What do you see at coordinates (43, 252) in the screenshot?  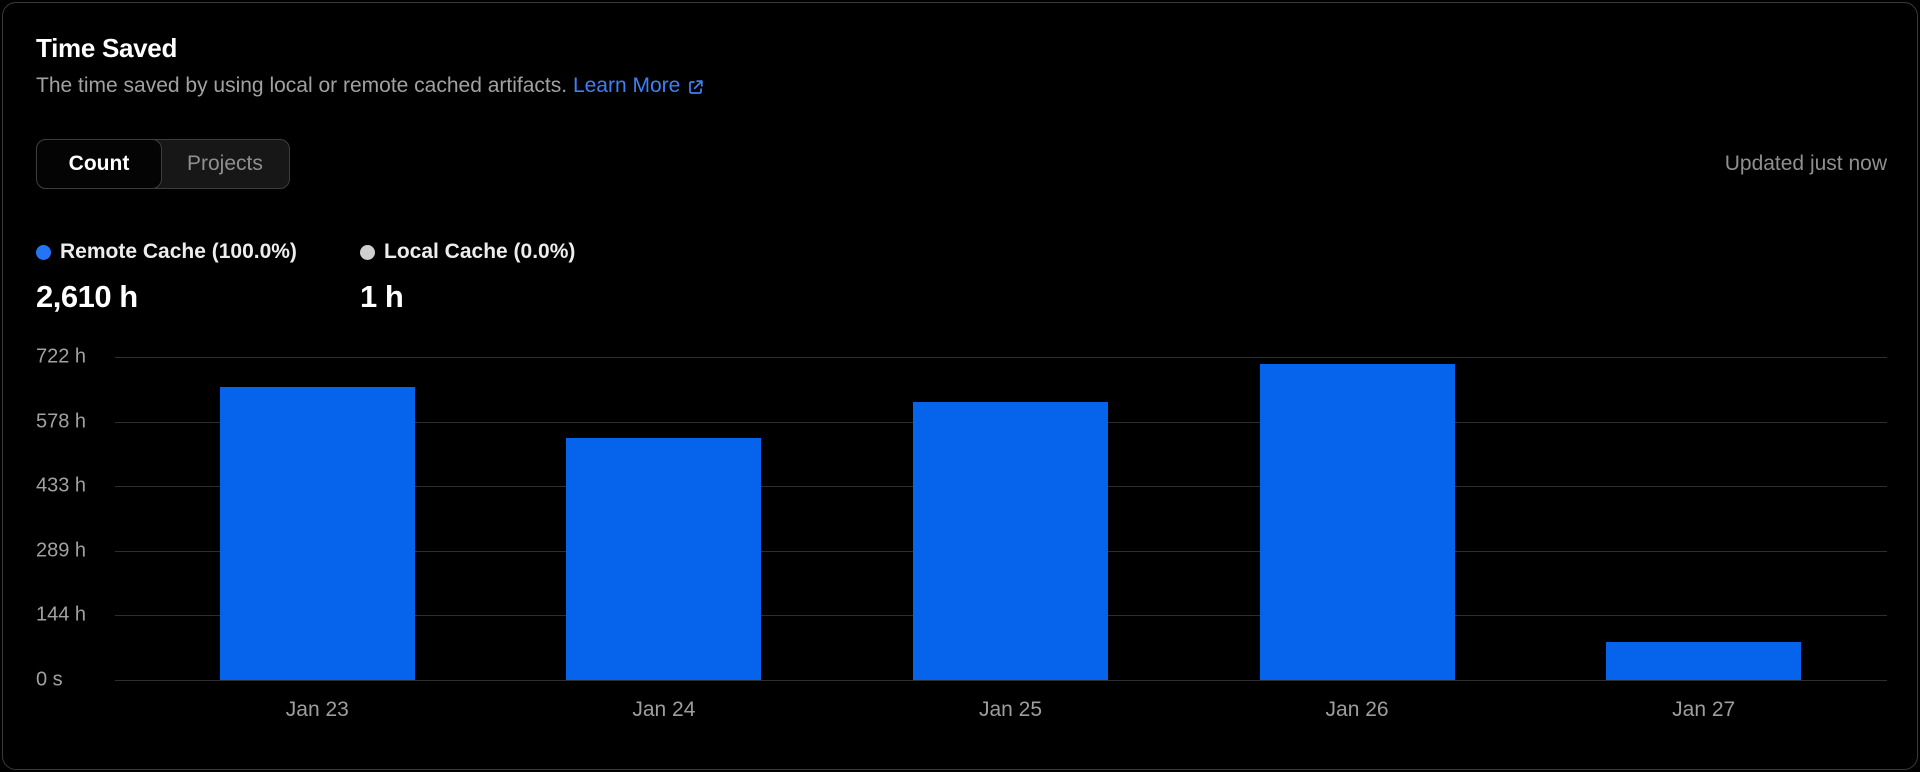 I see `remote-cache-dot-icon` at bounding box center [43, 252].